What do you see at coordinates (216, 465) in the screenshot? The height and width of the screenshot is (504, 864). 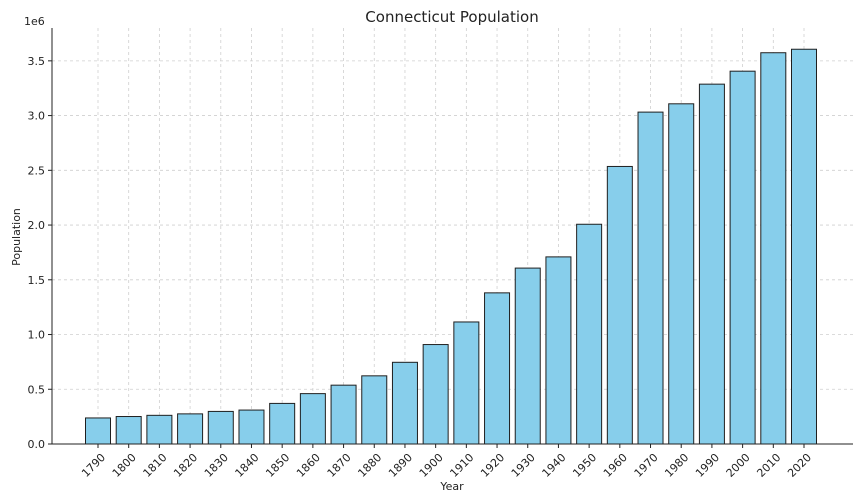 I see `x-tick-label: 1830` at bounding box center [216, 465].